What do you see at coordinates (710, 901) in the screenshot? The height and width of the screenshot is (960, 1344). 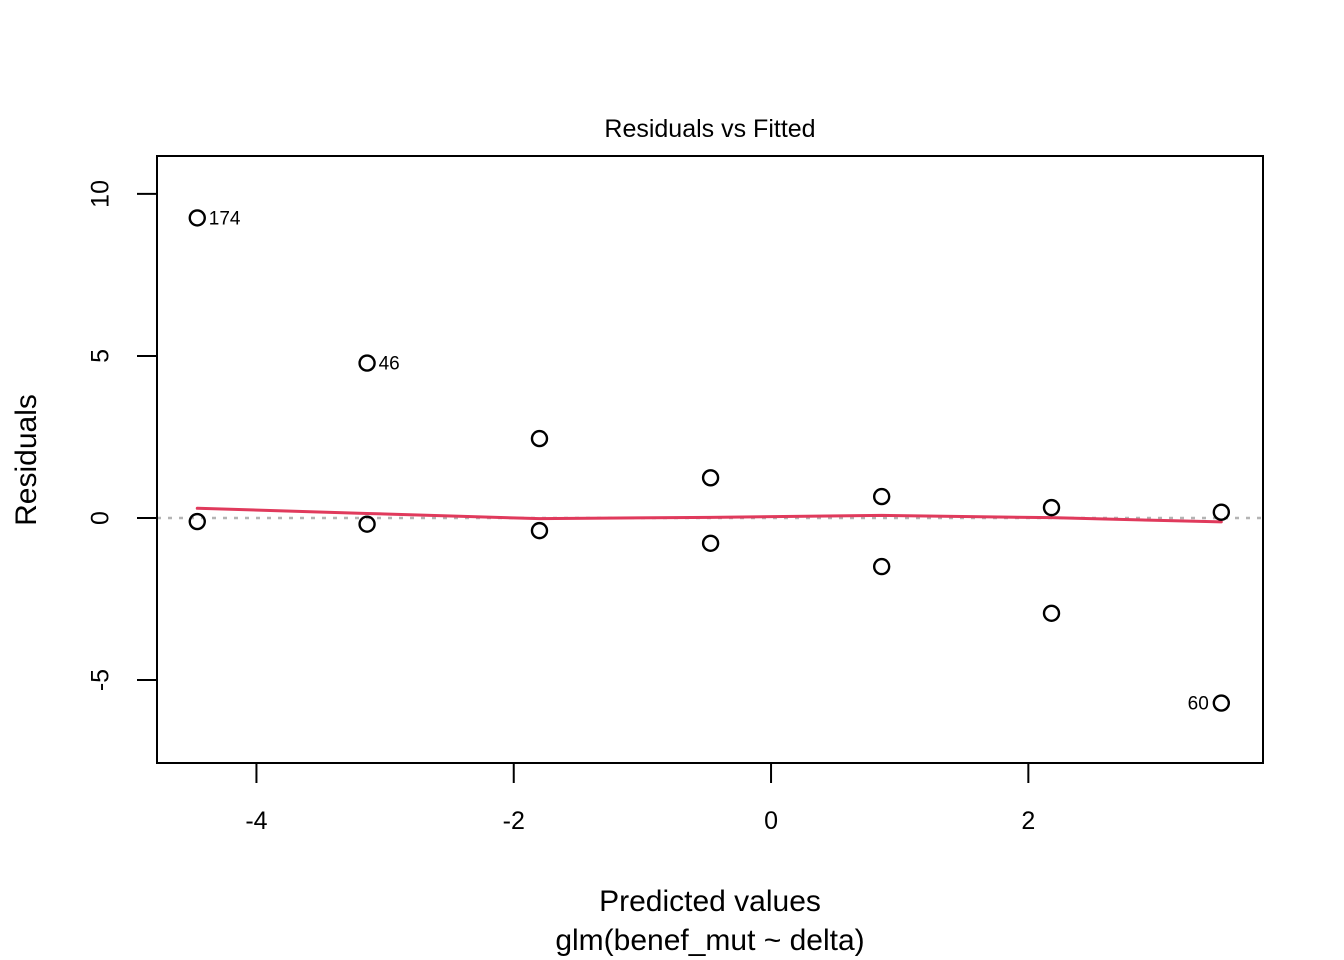 I see `x-axis-label: Predicted values` at bounding box center [710, 901].